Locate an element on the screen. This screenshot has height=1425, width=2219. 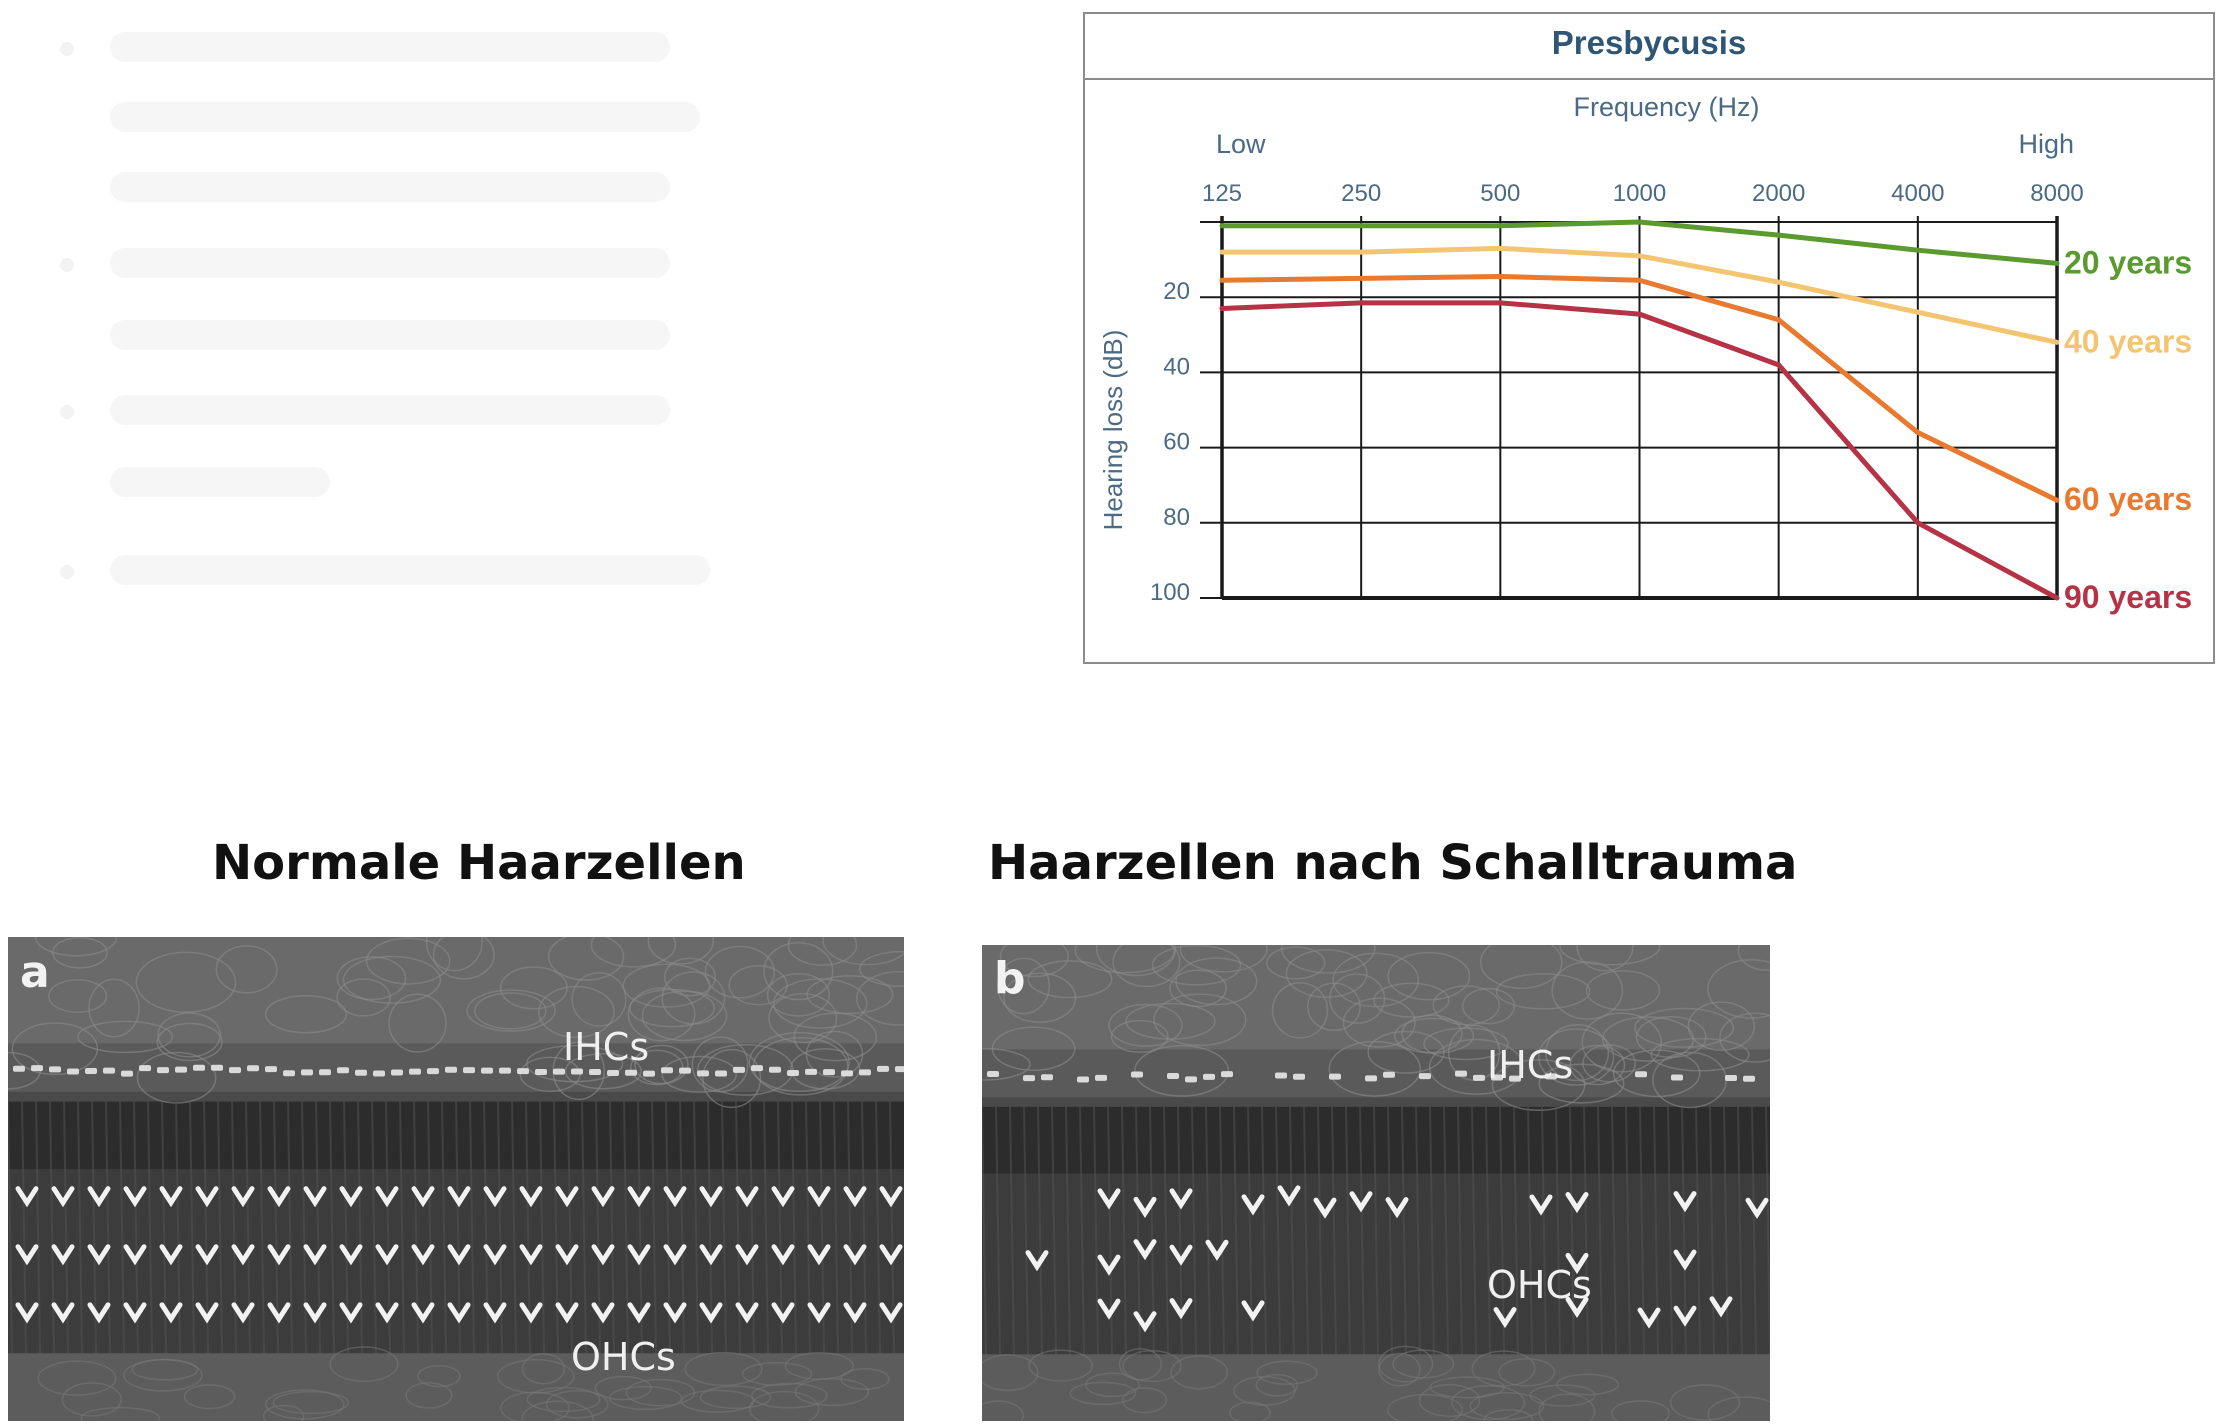
micrograph-trauma-texture is located at coordinates (1376, 1183).